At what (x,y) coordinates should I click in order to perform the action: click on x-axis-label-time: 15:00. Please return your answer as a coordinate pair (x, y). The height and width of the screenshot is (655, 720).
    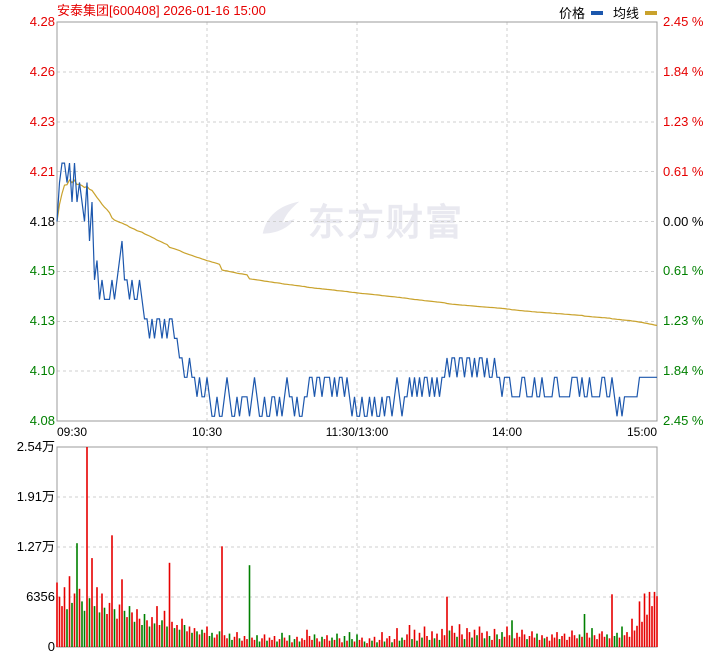
    Looking at the image, I should click on (641, 432).